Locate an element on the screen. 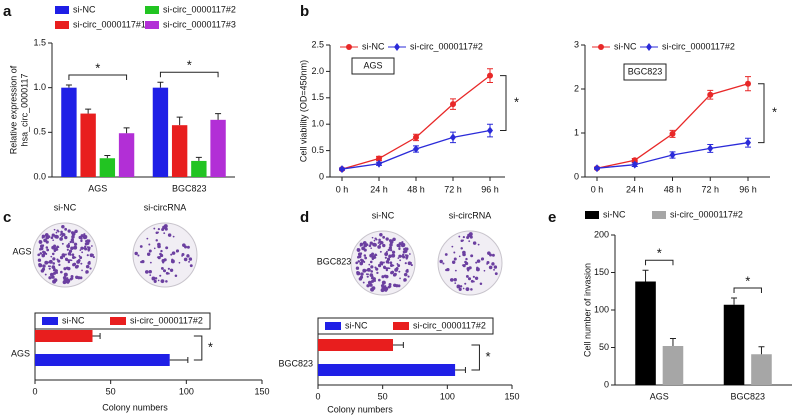 This screenshot has height=420, width=800. y-tick-label: 100 is located at coordinates (601, 309).